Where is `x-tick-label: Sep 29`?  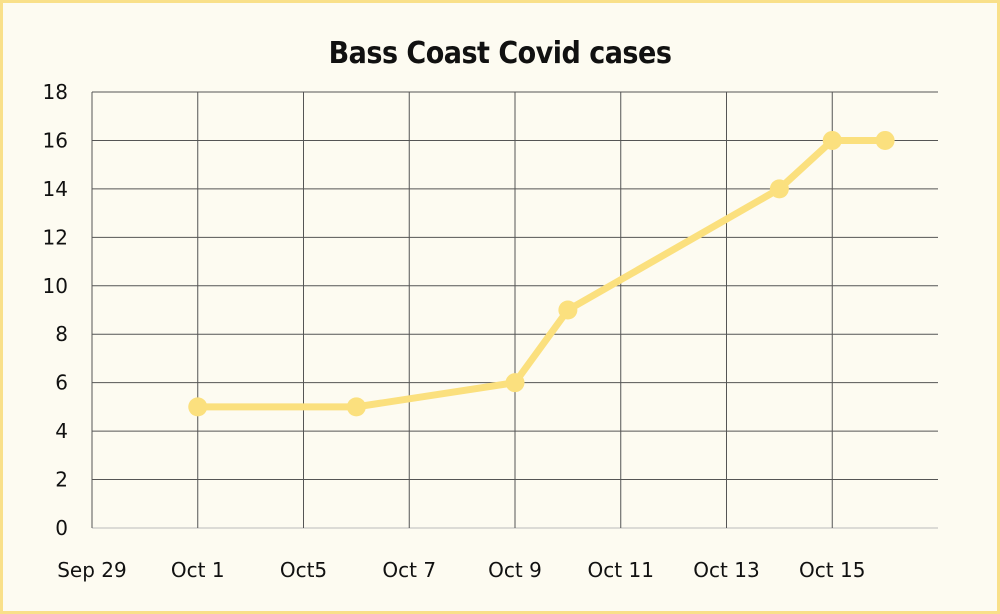 x-tick-label: Sep 29 is located at coordinates (92, 570).